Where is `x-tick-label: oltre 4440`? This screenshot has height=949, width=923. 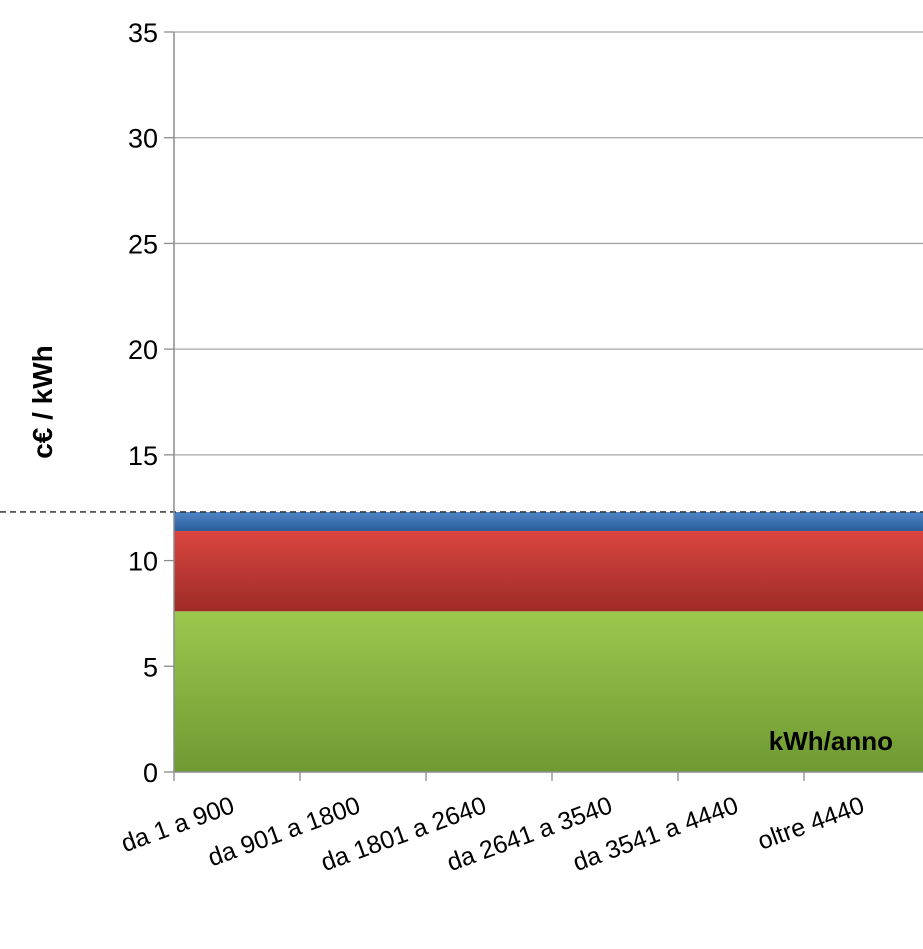
x-tick-label: oltre 4440 is located at coordinates (811, 823).